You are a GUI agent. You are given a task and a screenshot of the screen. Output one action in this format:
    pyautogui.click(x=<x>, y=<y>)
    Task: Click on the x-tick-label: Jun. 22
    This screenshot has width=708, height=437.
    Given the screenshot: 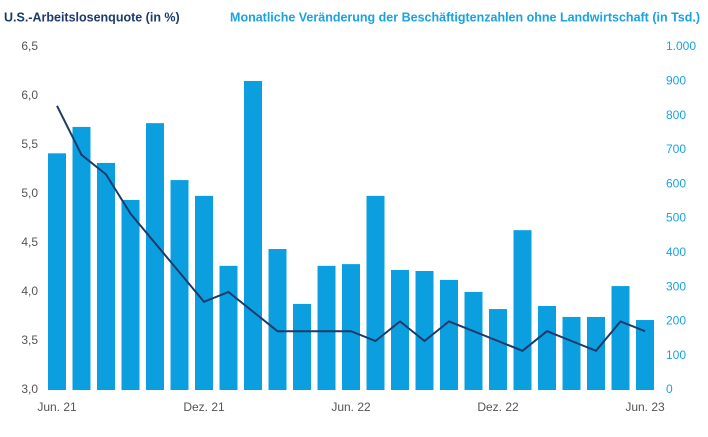 What is the action you would take?
    pyautogui.click(x=351, y=407)
    